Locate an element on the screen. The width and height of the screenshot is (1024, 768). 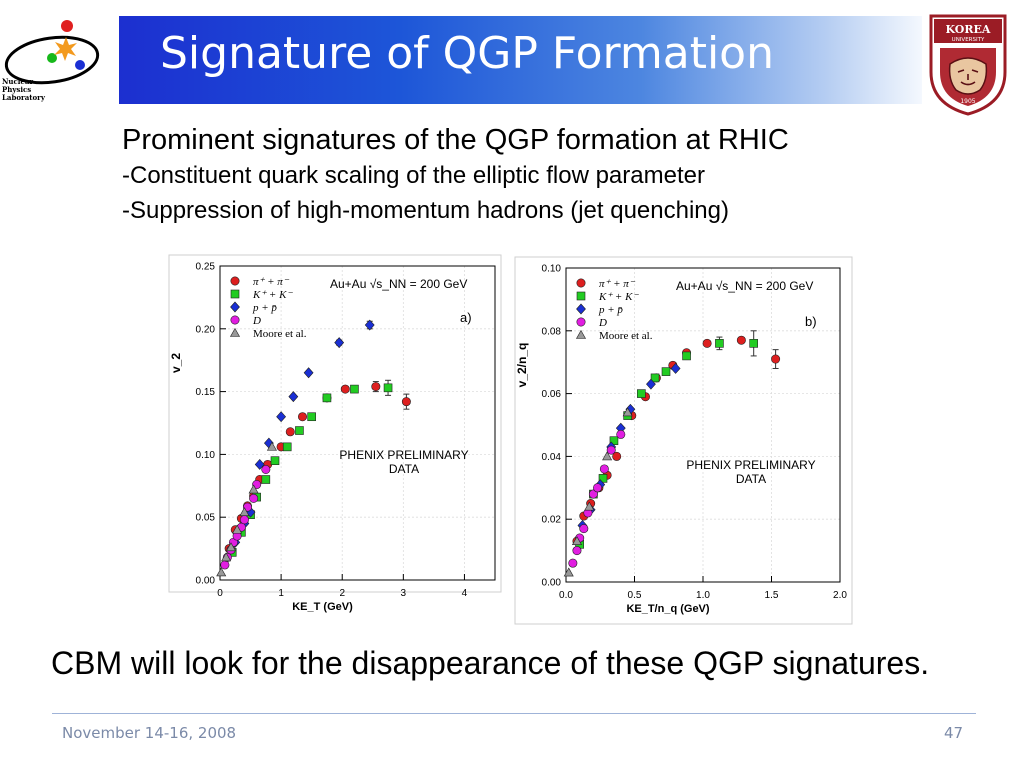
x-tick-label: 1 is located at coordinates (281, 593).